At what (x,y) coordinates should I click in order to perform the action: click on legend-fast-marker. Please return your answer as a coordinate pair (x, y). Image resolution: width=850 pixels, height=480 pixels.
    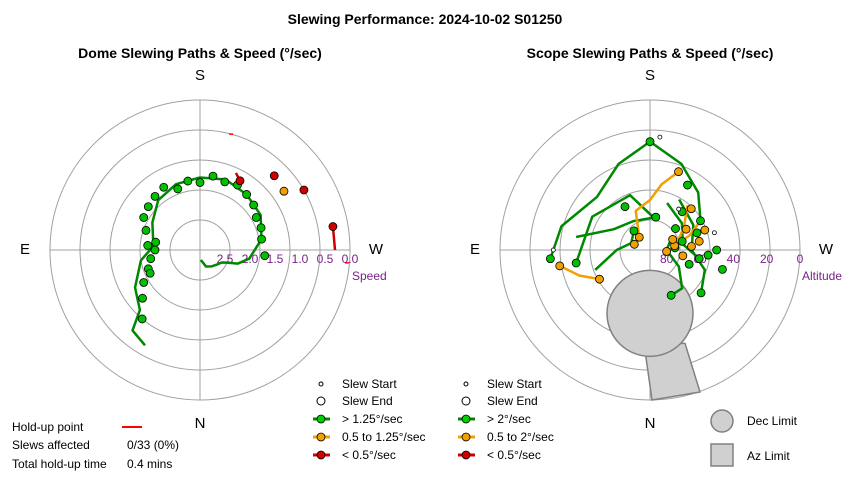
    Looking at the image, I should click on (321, 419).